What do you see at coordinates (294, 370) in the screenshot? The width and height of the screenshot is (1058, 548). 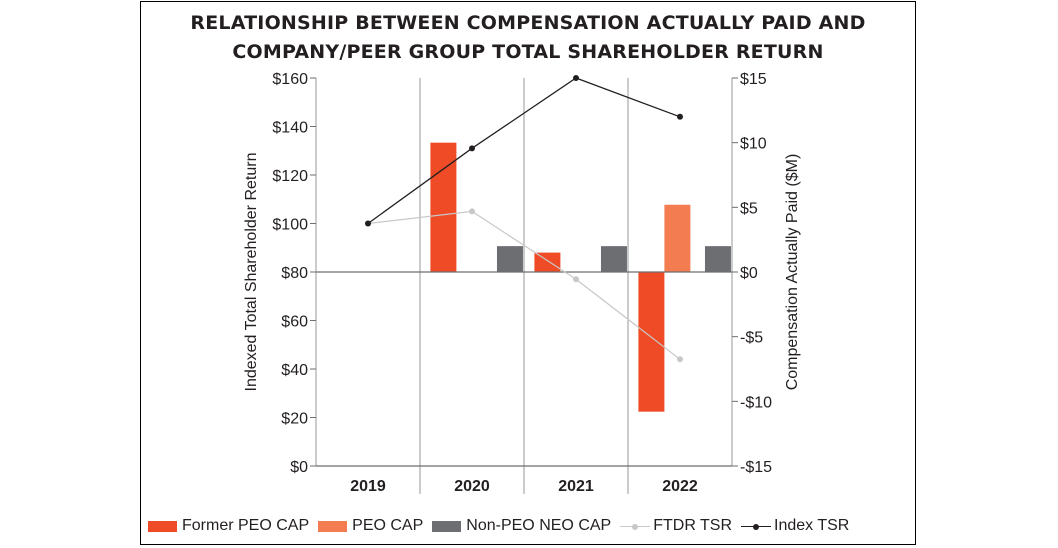 I see `y-left-tick-label: $40` at bounding box center [294, 370].